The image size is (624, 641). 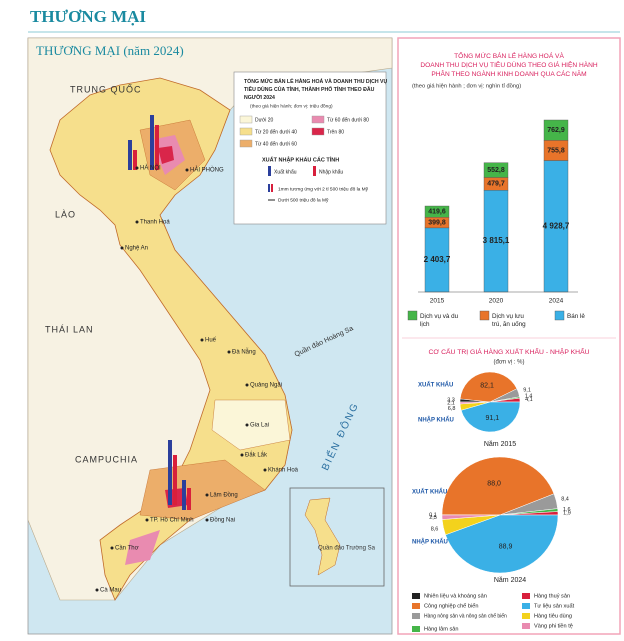 I want to click on pie-value-label: 88,9, so click(x=506, y=546).